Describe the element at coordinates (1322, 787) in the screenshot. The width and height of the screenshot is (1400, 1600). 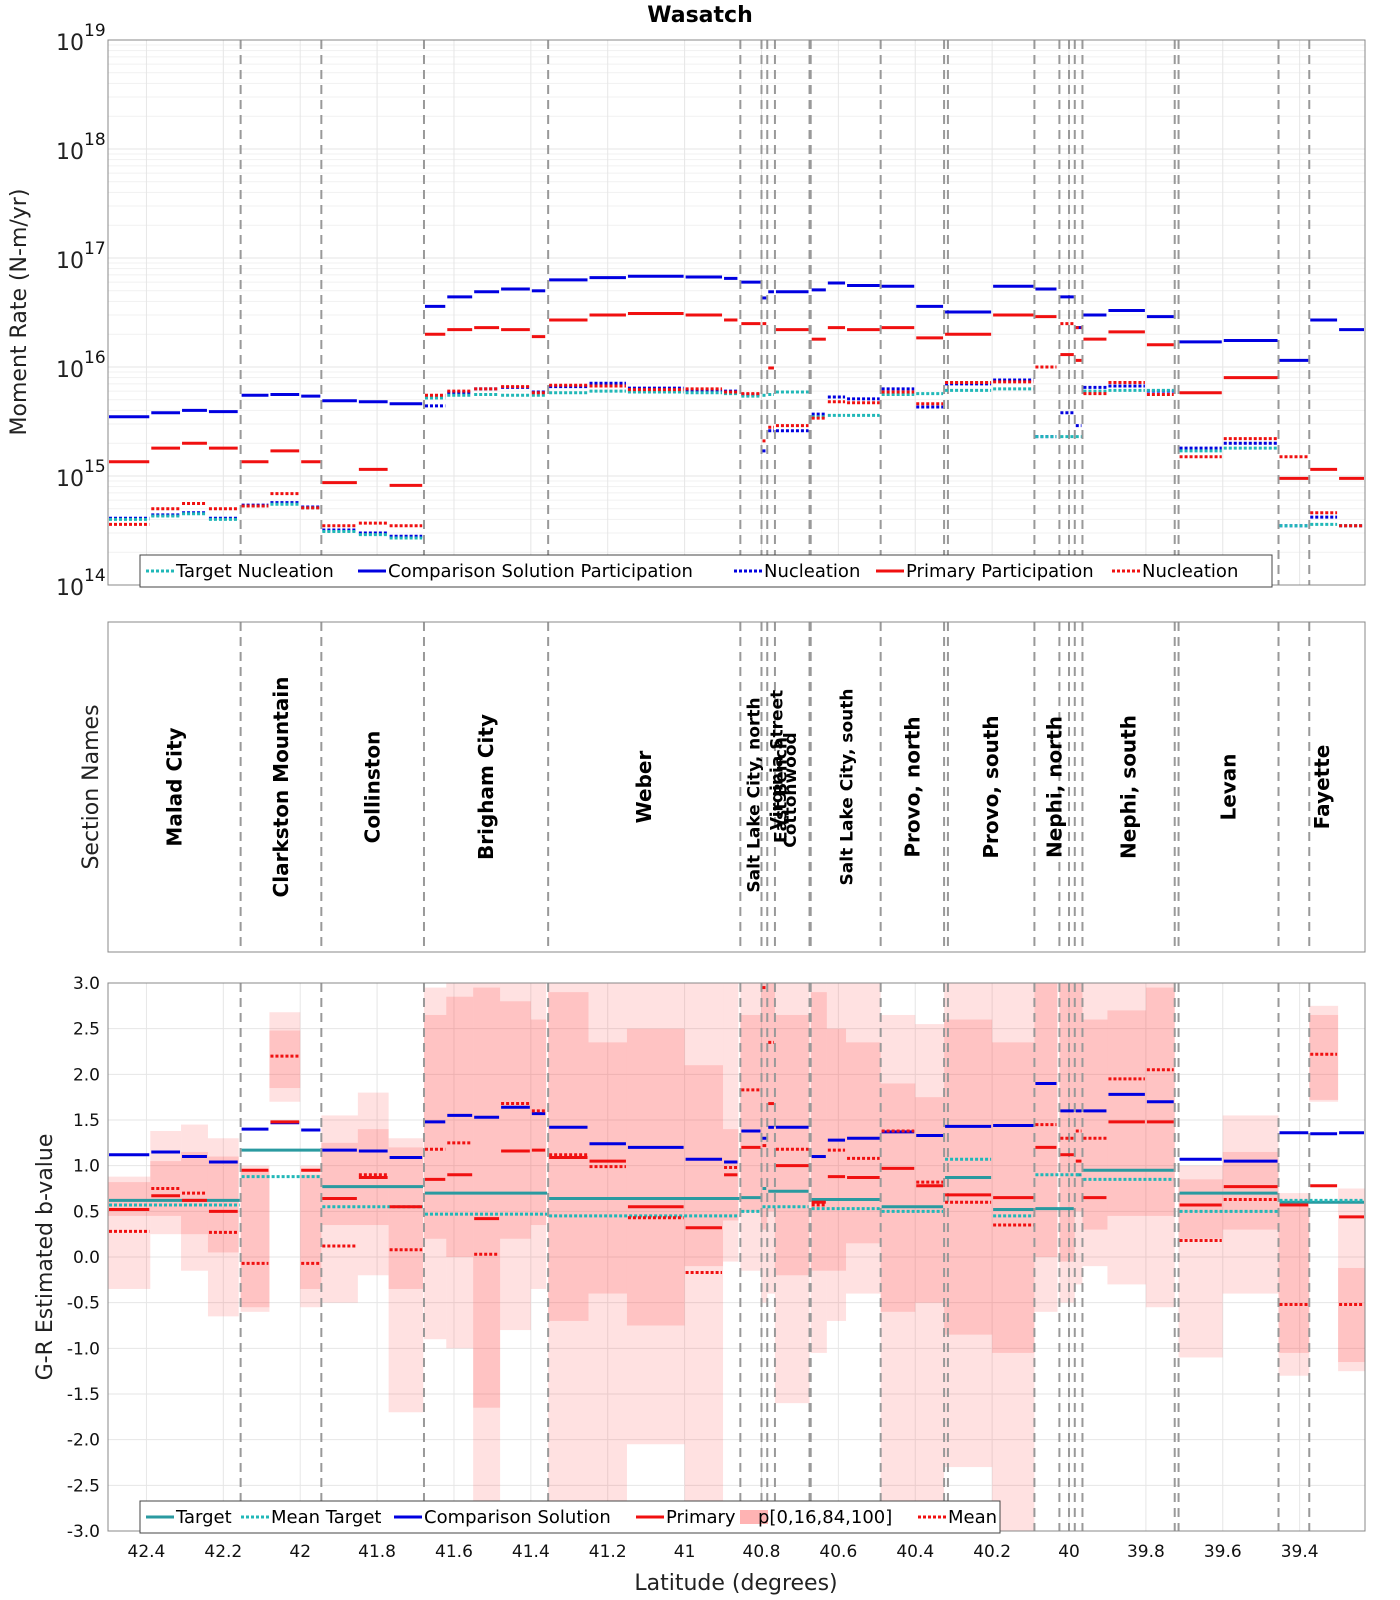
I see `section-name: Fayette` at that location.